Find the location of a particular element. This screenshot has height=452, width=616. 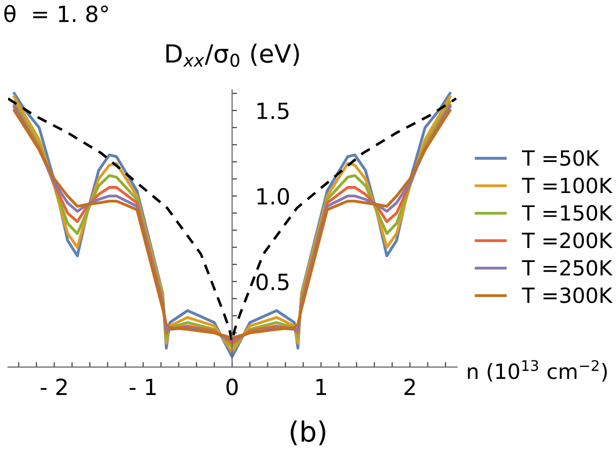

x-tick-label: - 1 is located at coordinates (143, 387).